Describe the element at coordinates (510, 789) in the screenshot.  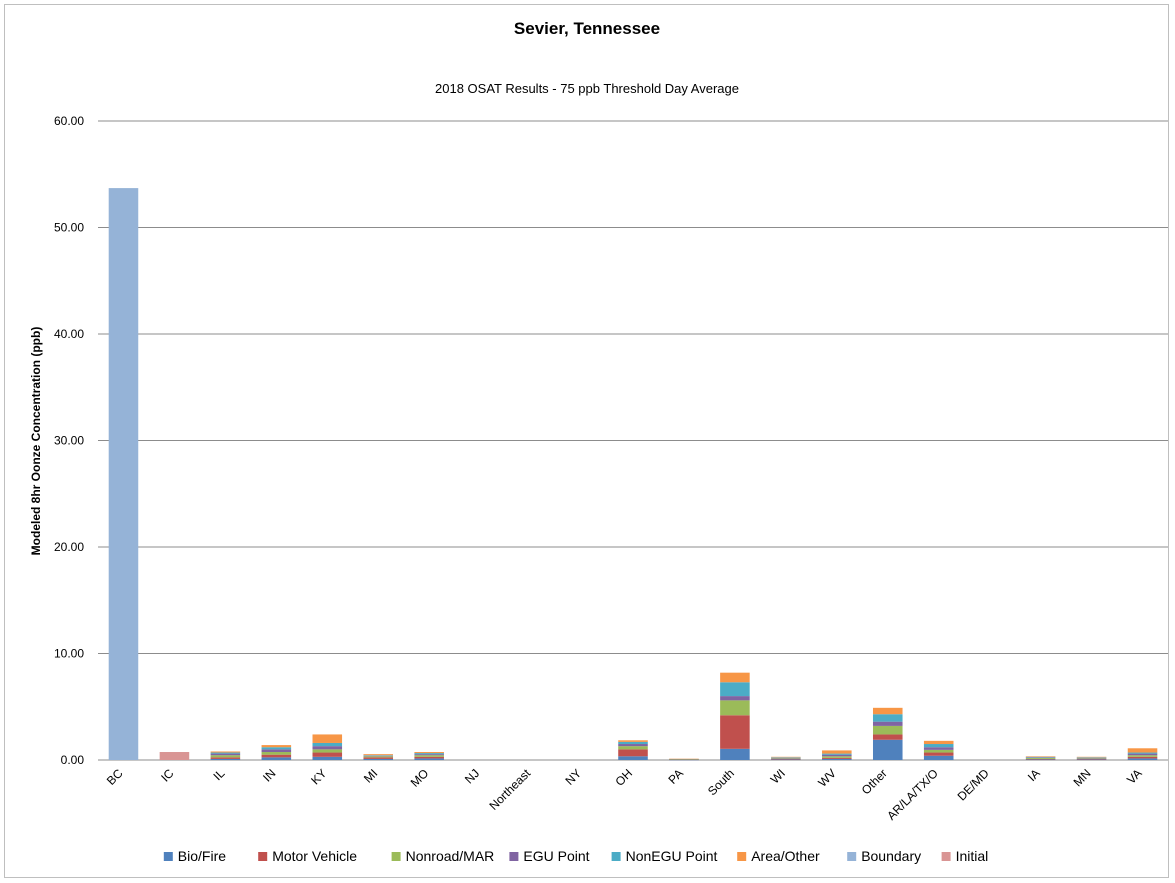
I see `x-tick-label: Northeast` at that location.